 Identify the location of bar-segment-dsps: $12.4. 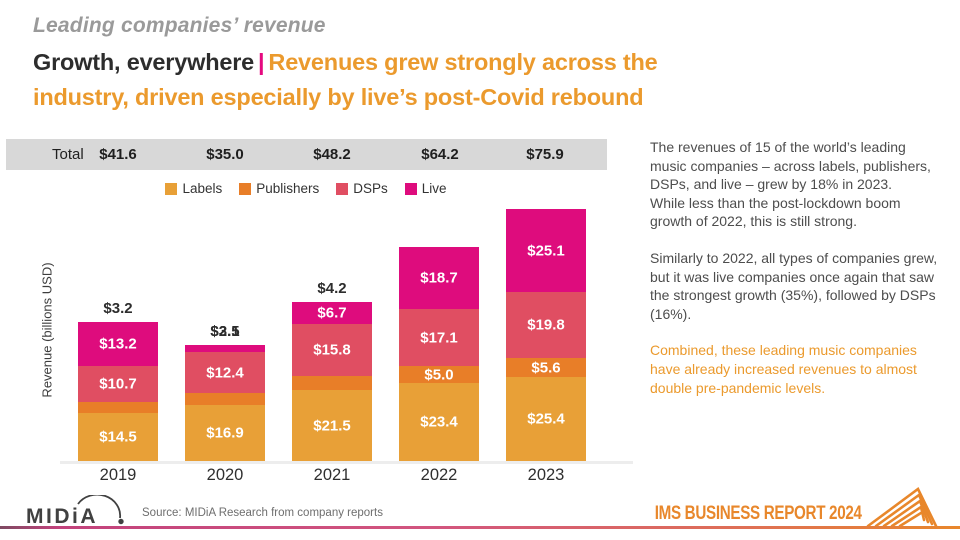
(225, 372).